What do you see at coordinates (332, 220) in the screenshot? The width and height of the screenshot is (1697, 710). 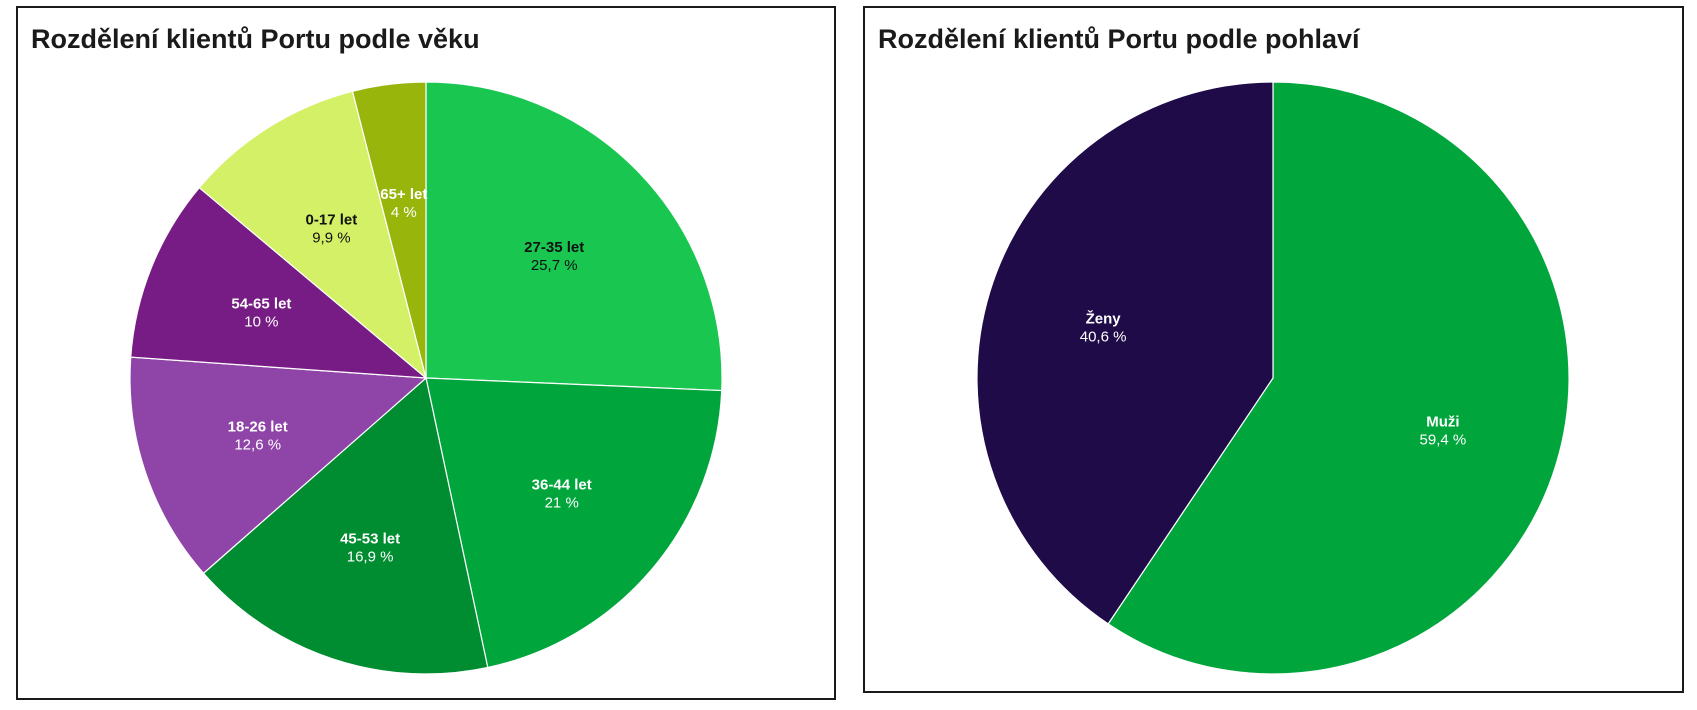 I see `slice-label-0-17-let: 0-17 let` at bounding box center [332, 220].